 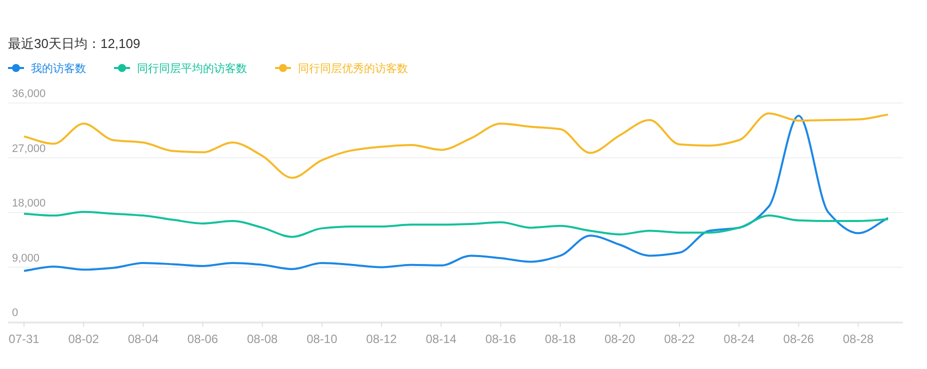 What do you see at coordinates (24, 339) in the screenshot?
I see `x-tick-label: 07-31` at bounding box center [24, 339].